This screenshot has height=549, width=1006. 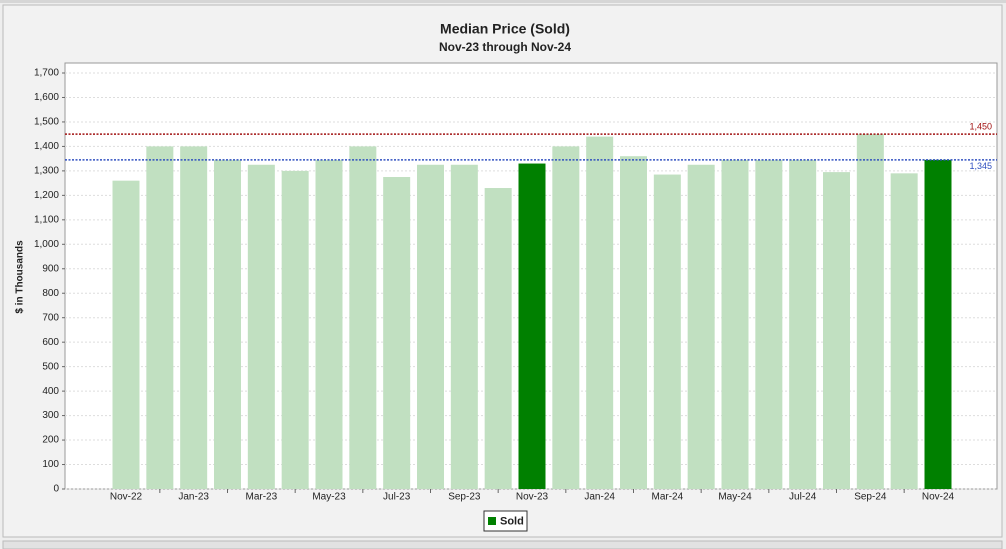 I want to click on x-tick-label: Jan-23, so click(x=193, y=497).